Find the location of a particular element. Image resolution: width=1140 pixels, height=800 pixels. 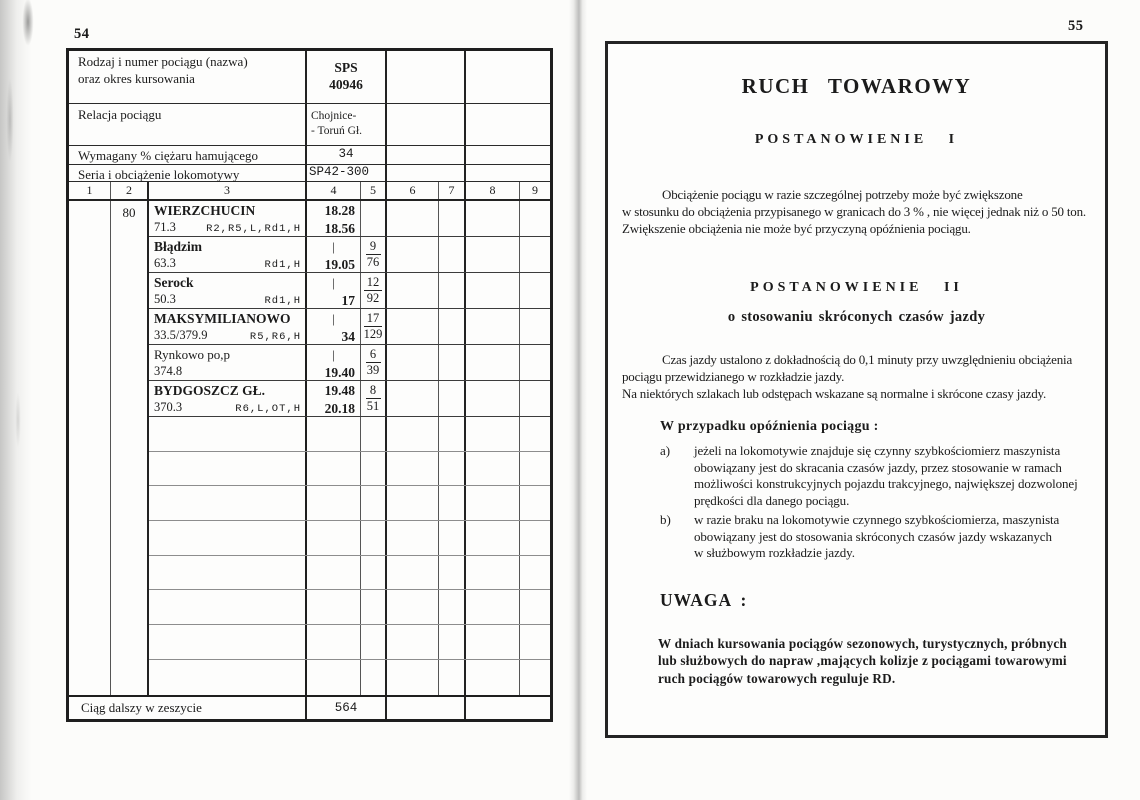

brake-percent-value: 34 is located at coordinates (346, 154).